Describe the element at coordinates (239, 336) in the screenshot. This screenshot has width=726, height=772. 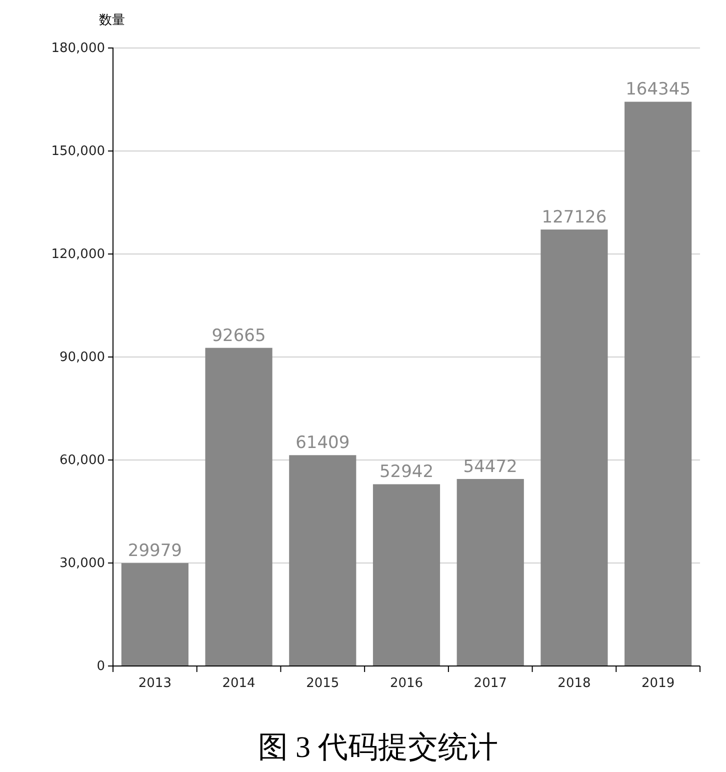
I see `data-label: 92665` at that location.